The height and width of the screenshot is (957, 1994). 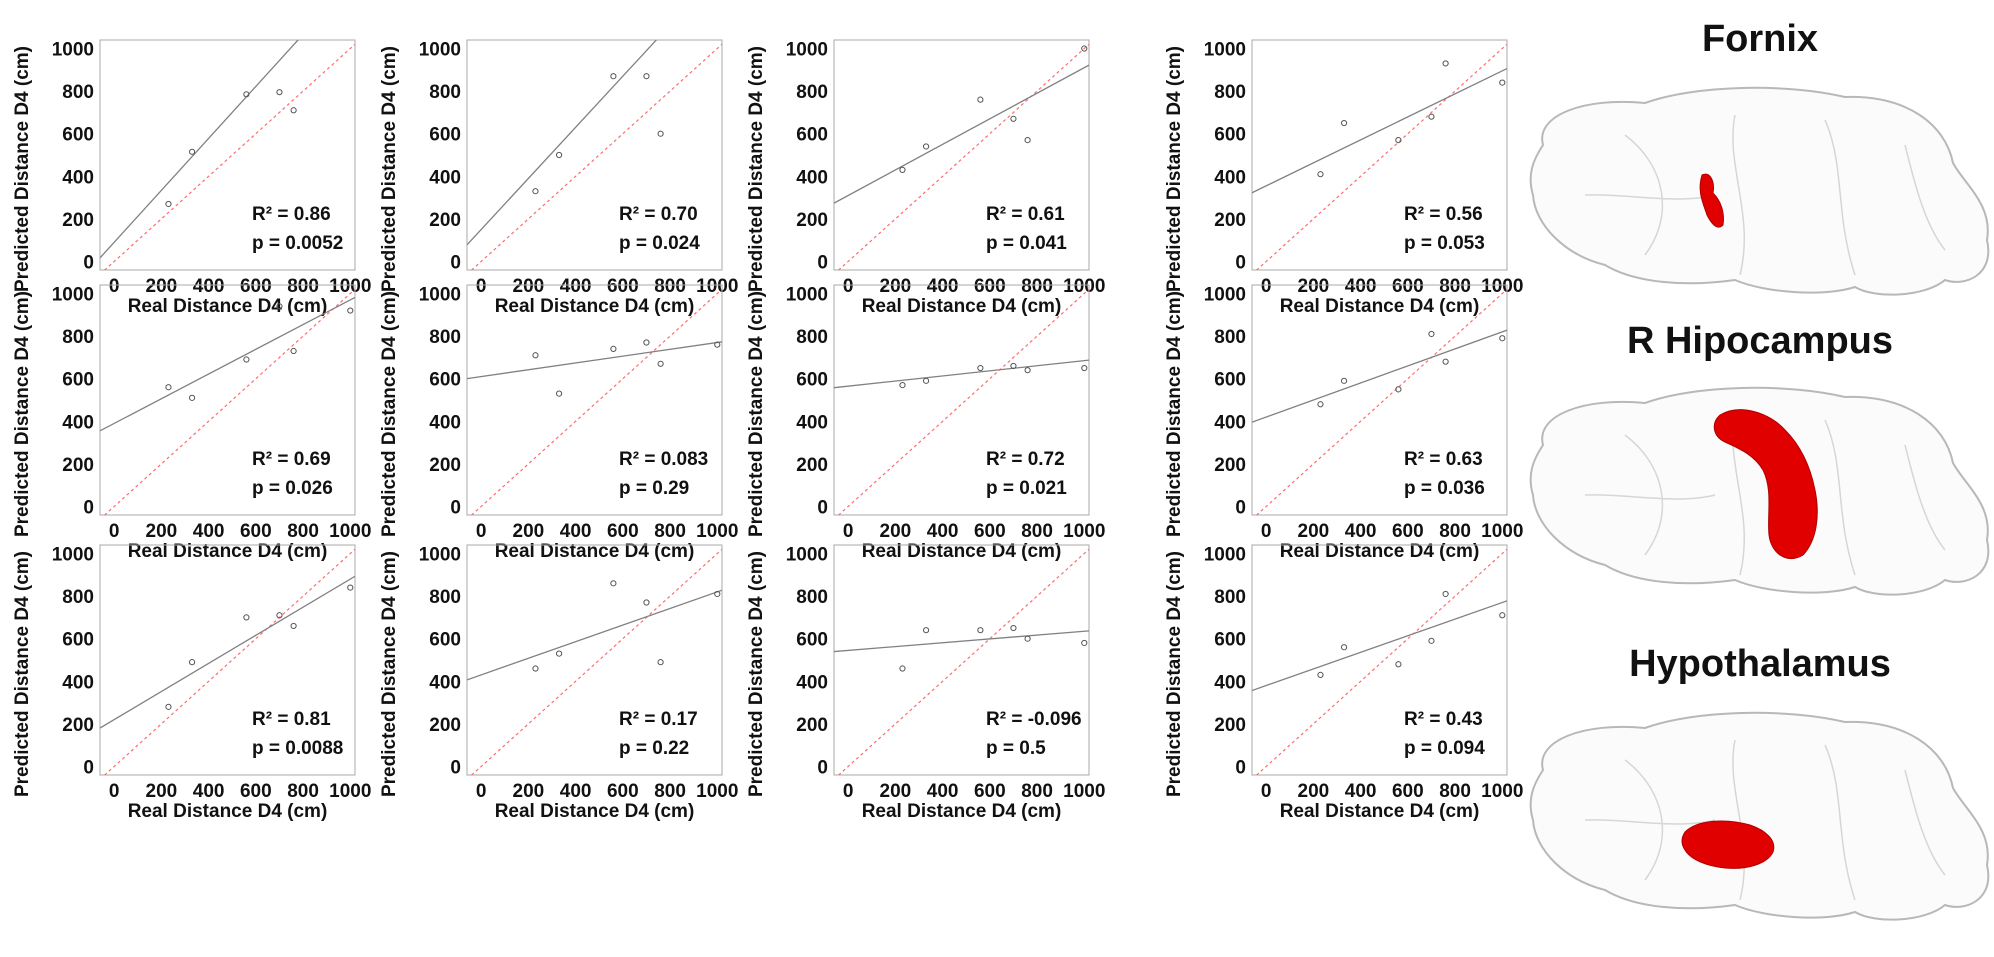 What do you see at coordinates (1026, 488) in the screenshot?
I see `p-value-label: p = 0.021` at bounding box center [1026, 488].